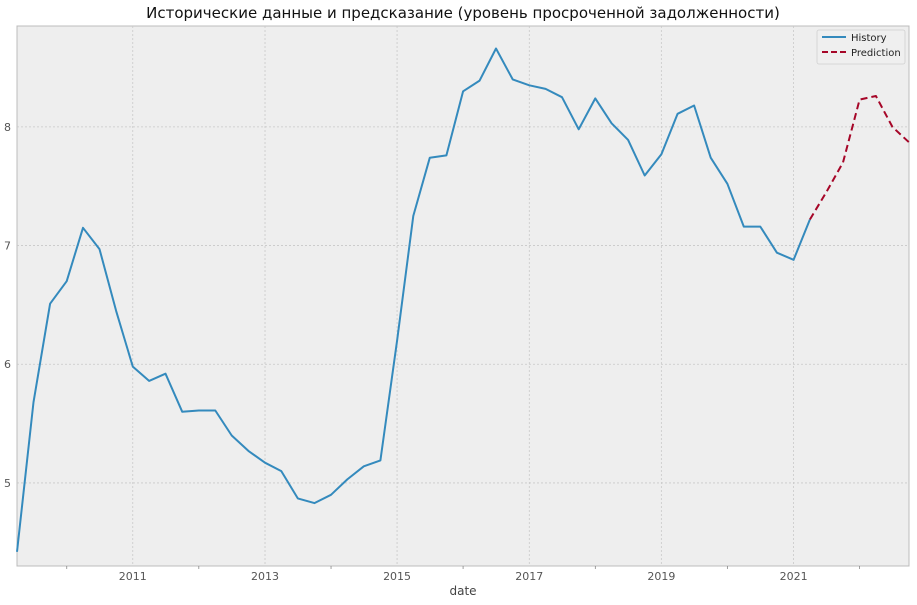 The image size is (917, 605). I want to click on y-tick-label: 7, so click(7, 246).